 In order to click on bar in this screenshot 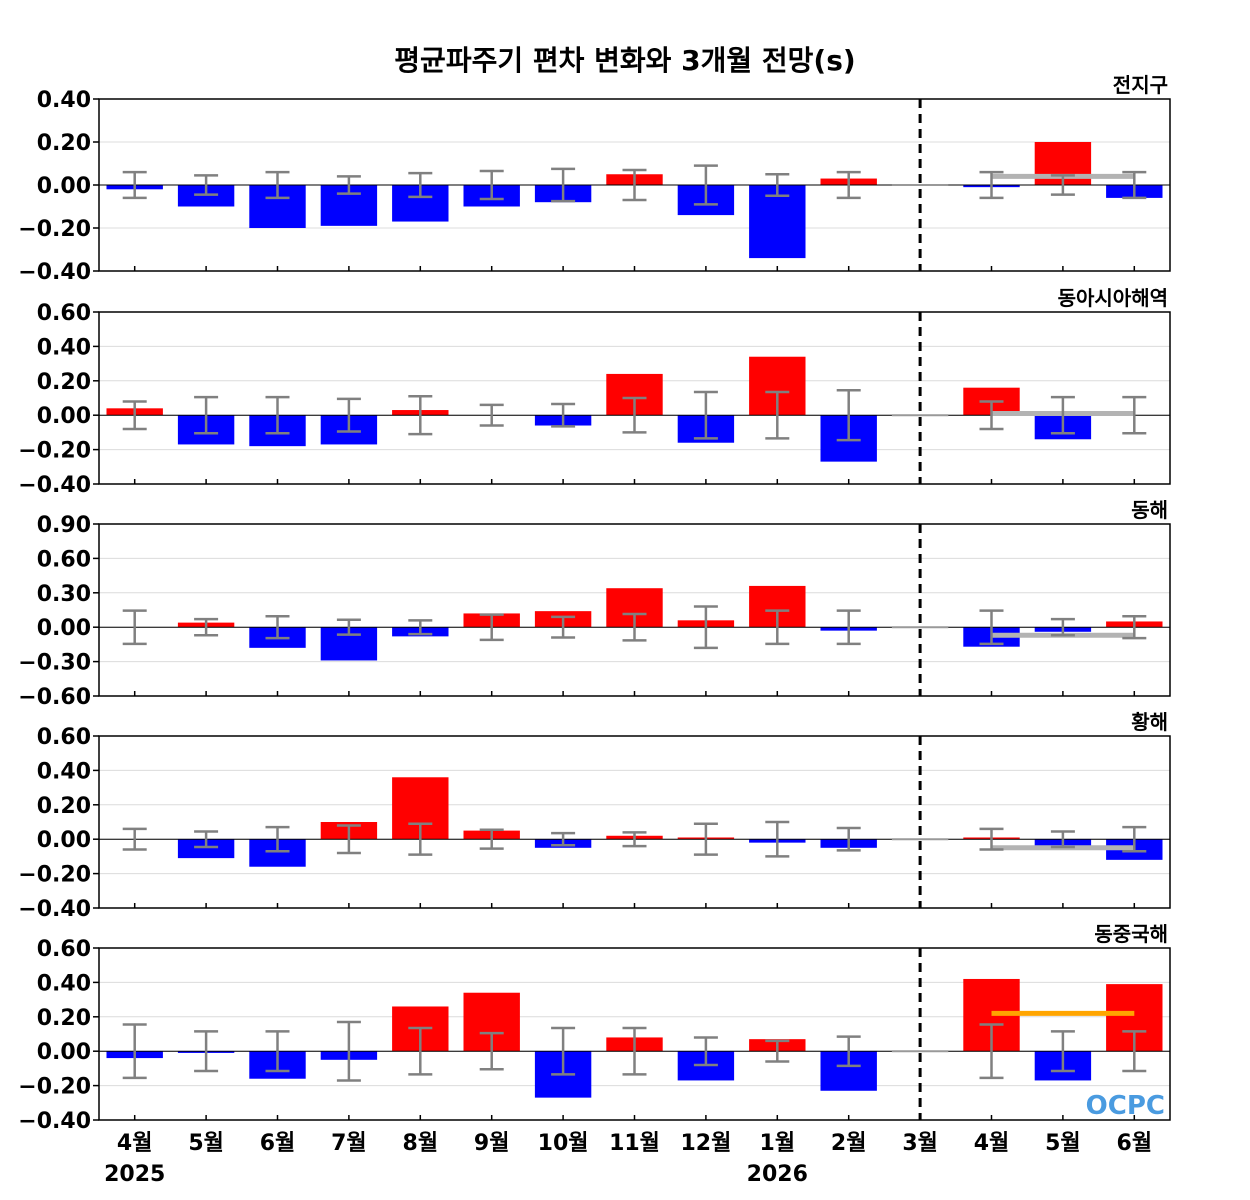, I will do `click(777, 222)`.